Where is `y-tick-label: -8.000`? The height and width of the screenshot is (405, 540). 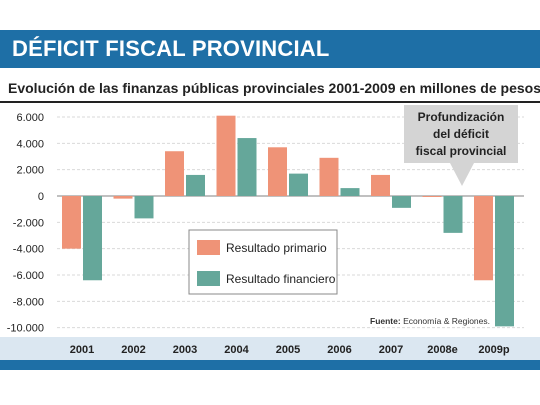 y-tick-label: -8.000 is located at coordinates (28, 302).